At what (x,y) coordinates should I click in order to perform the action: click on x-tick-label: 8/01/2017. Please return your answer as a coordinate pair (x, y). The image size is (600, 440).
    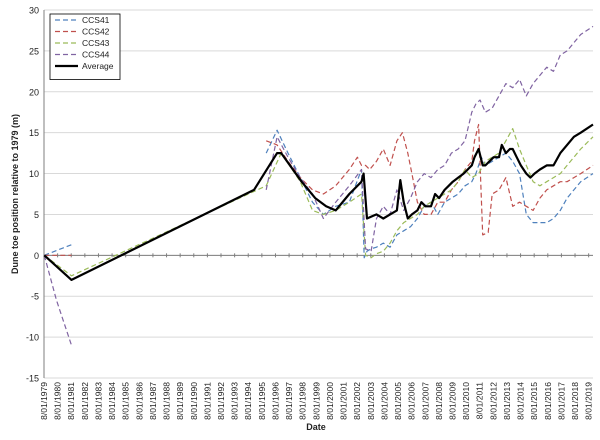
    Looking at the image, I should click on (561, 401).